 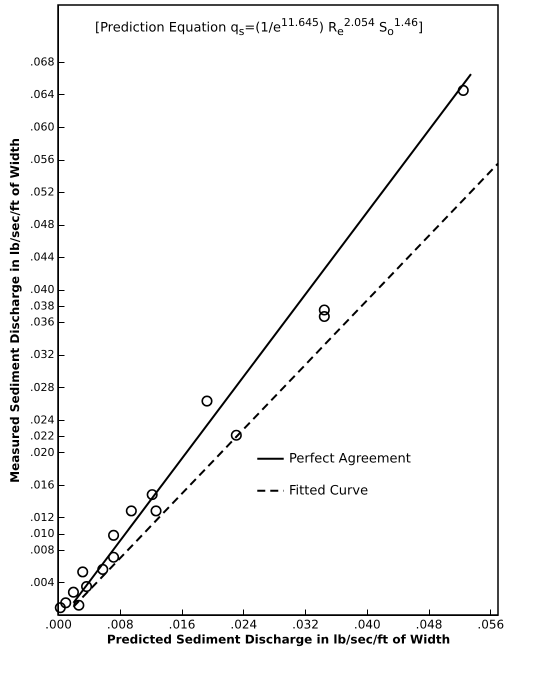 I want to click on y-tick-label: .064, so click(x=42, y=94).